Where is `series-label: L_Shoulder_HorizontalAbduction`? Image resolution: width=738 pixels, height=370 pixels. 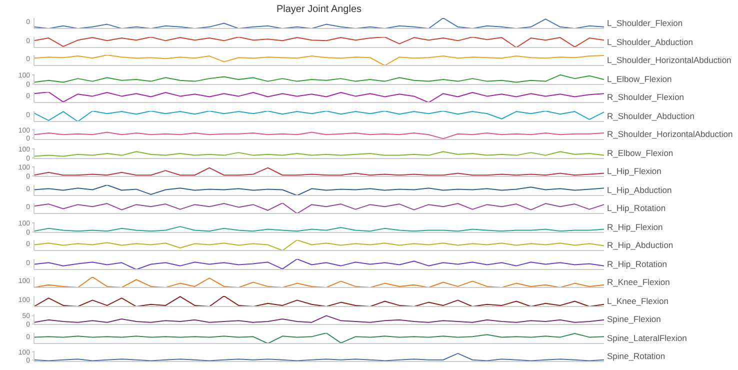 series-label: L_Shoulder_HorizontalAbduction is located at coordinates (669, 60).